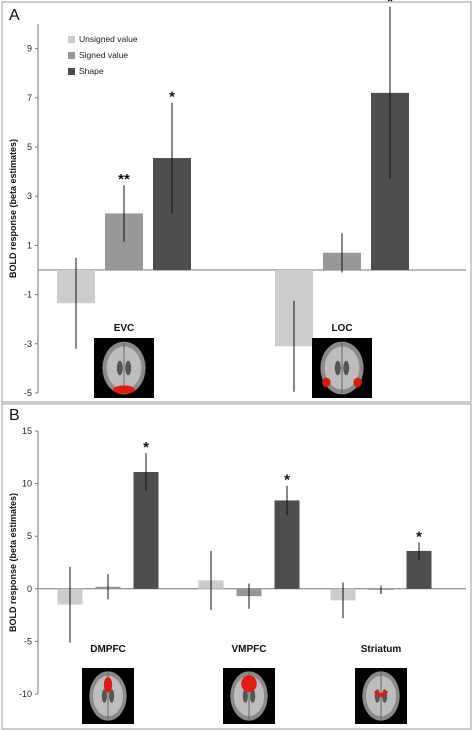 The height and width of the screenshot is (731, 474). What do you see at coordinates (14, 415) in the screenshot?
I see `panel-label: B` at bounding box center [14, 415].